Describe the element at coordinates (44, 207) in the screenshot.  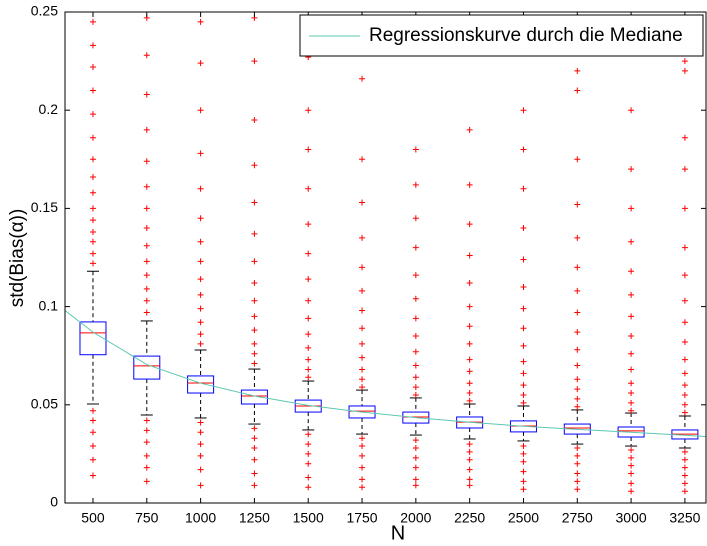
I see `y-tick-label: 0.15` at that location.